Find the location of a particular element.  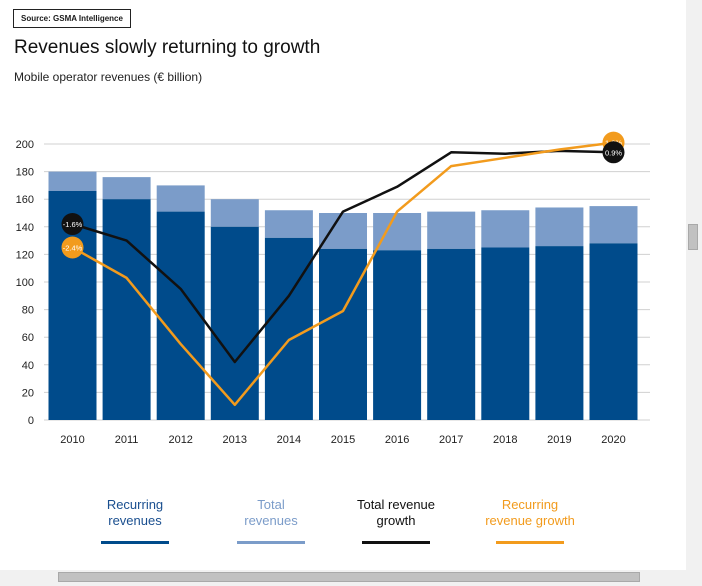

x-tick-label: 2020 is located at coordinates (613, 440).